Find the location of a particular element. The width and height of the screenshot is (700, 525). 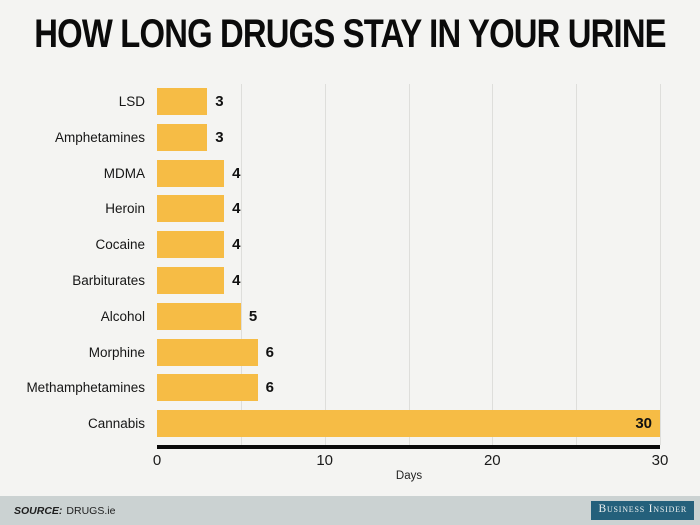

business-insider-logo: Business Insider is located at coordinates (642, 510).